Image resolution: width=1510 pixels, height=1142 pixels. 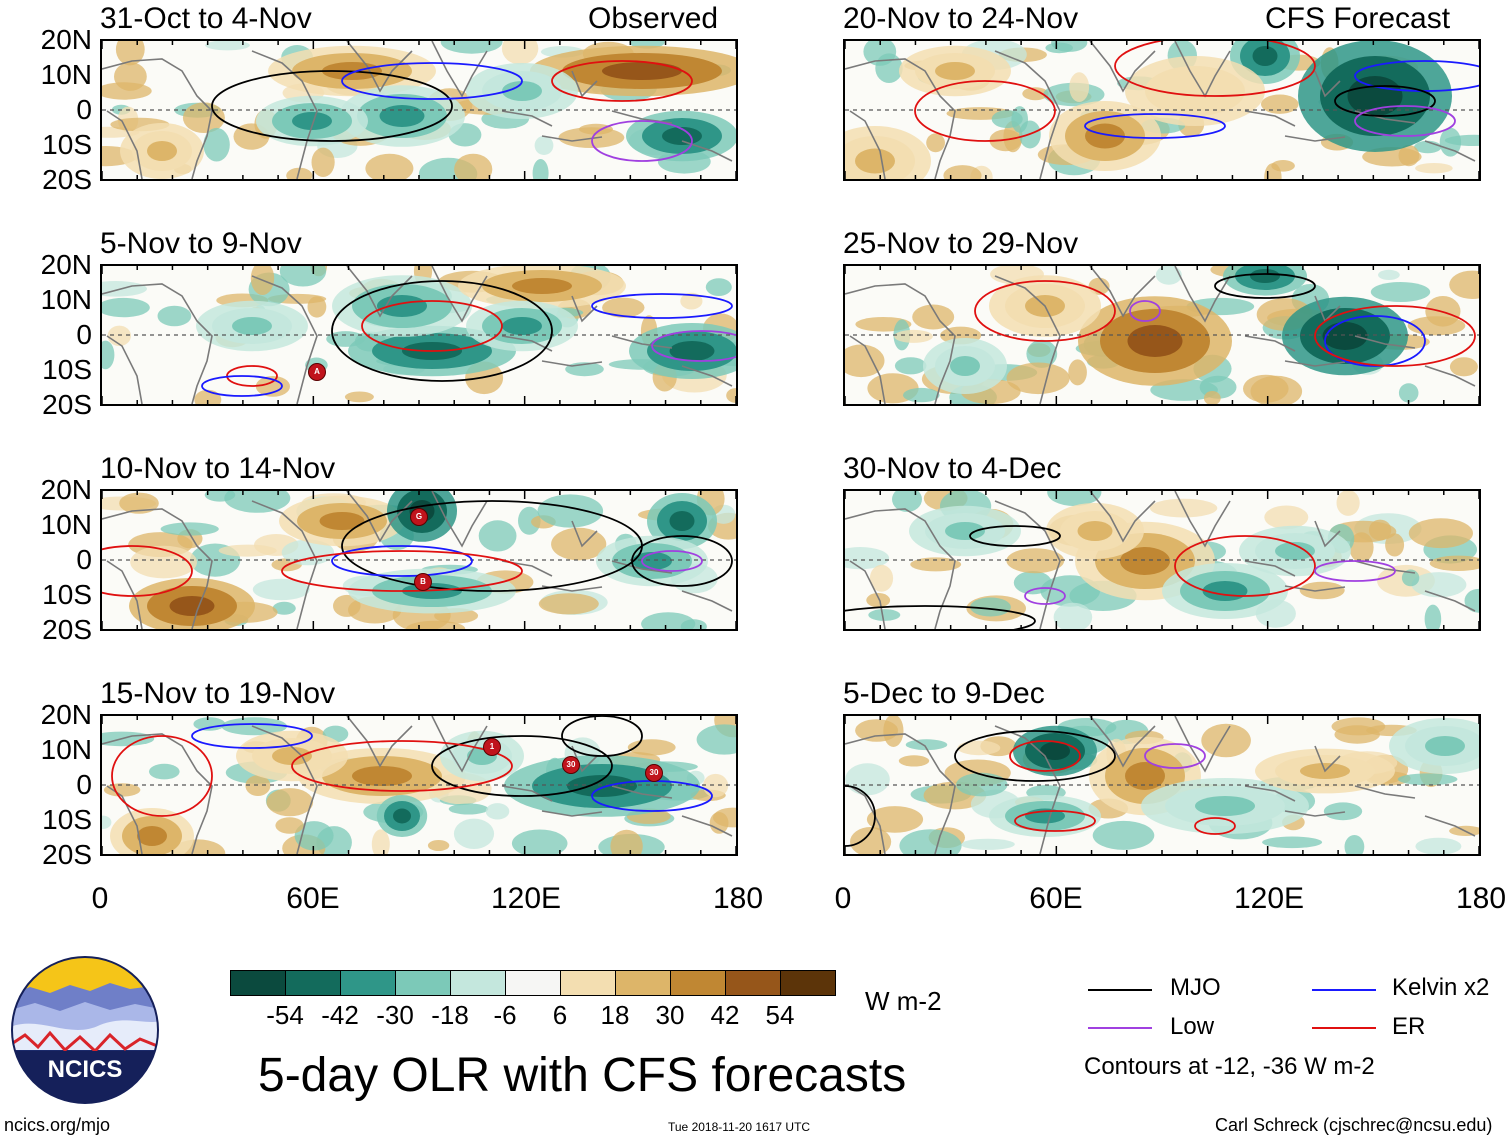 What do you see at coordinates (66, 714) in the screenshot?
I see `lat-label-20n-row4: 20N` at bounding box center [66, 714].